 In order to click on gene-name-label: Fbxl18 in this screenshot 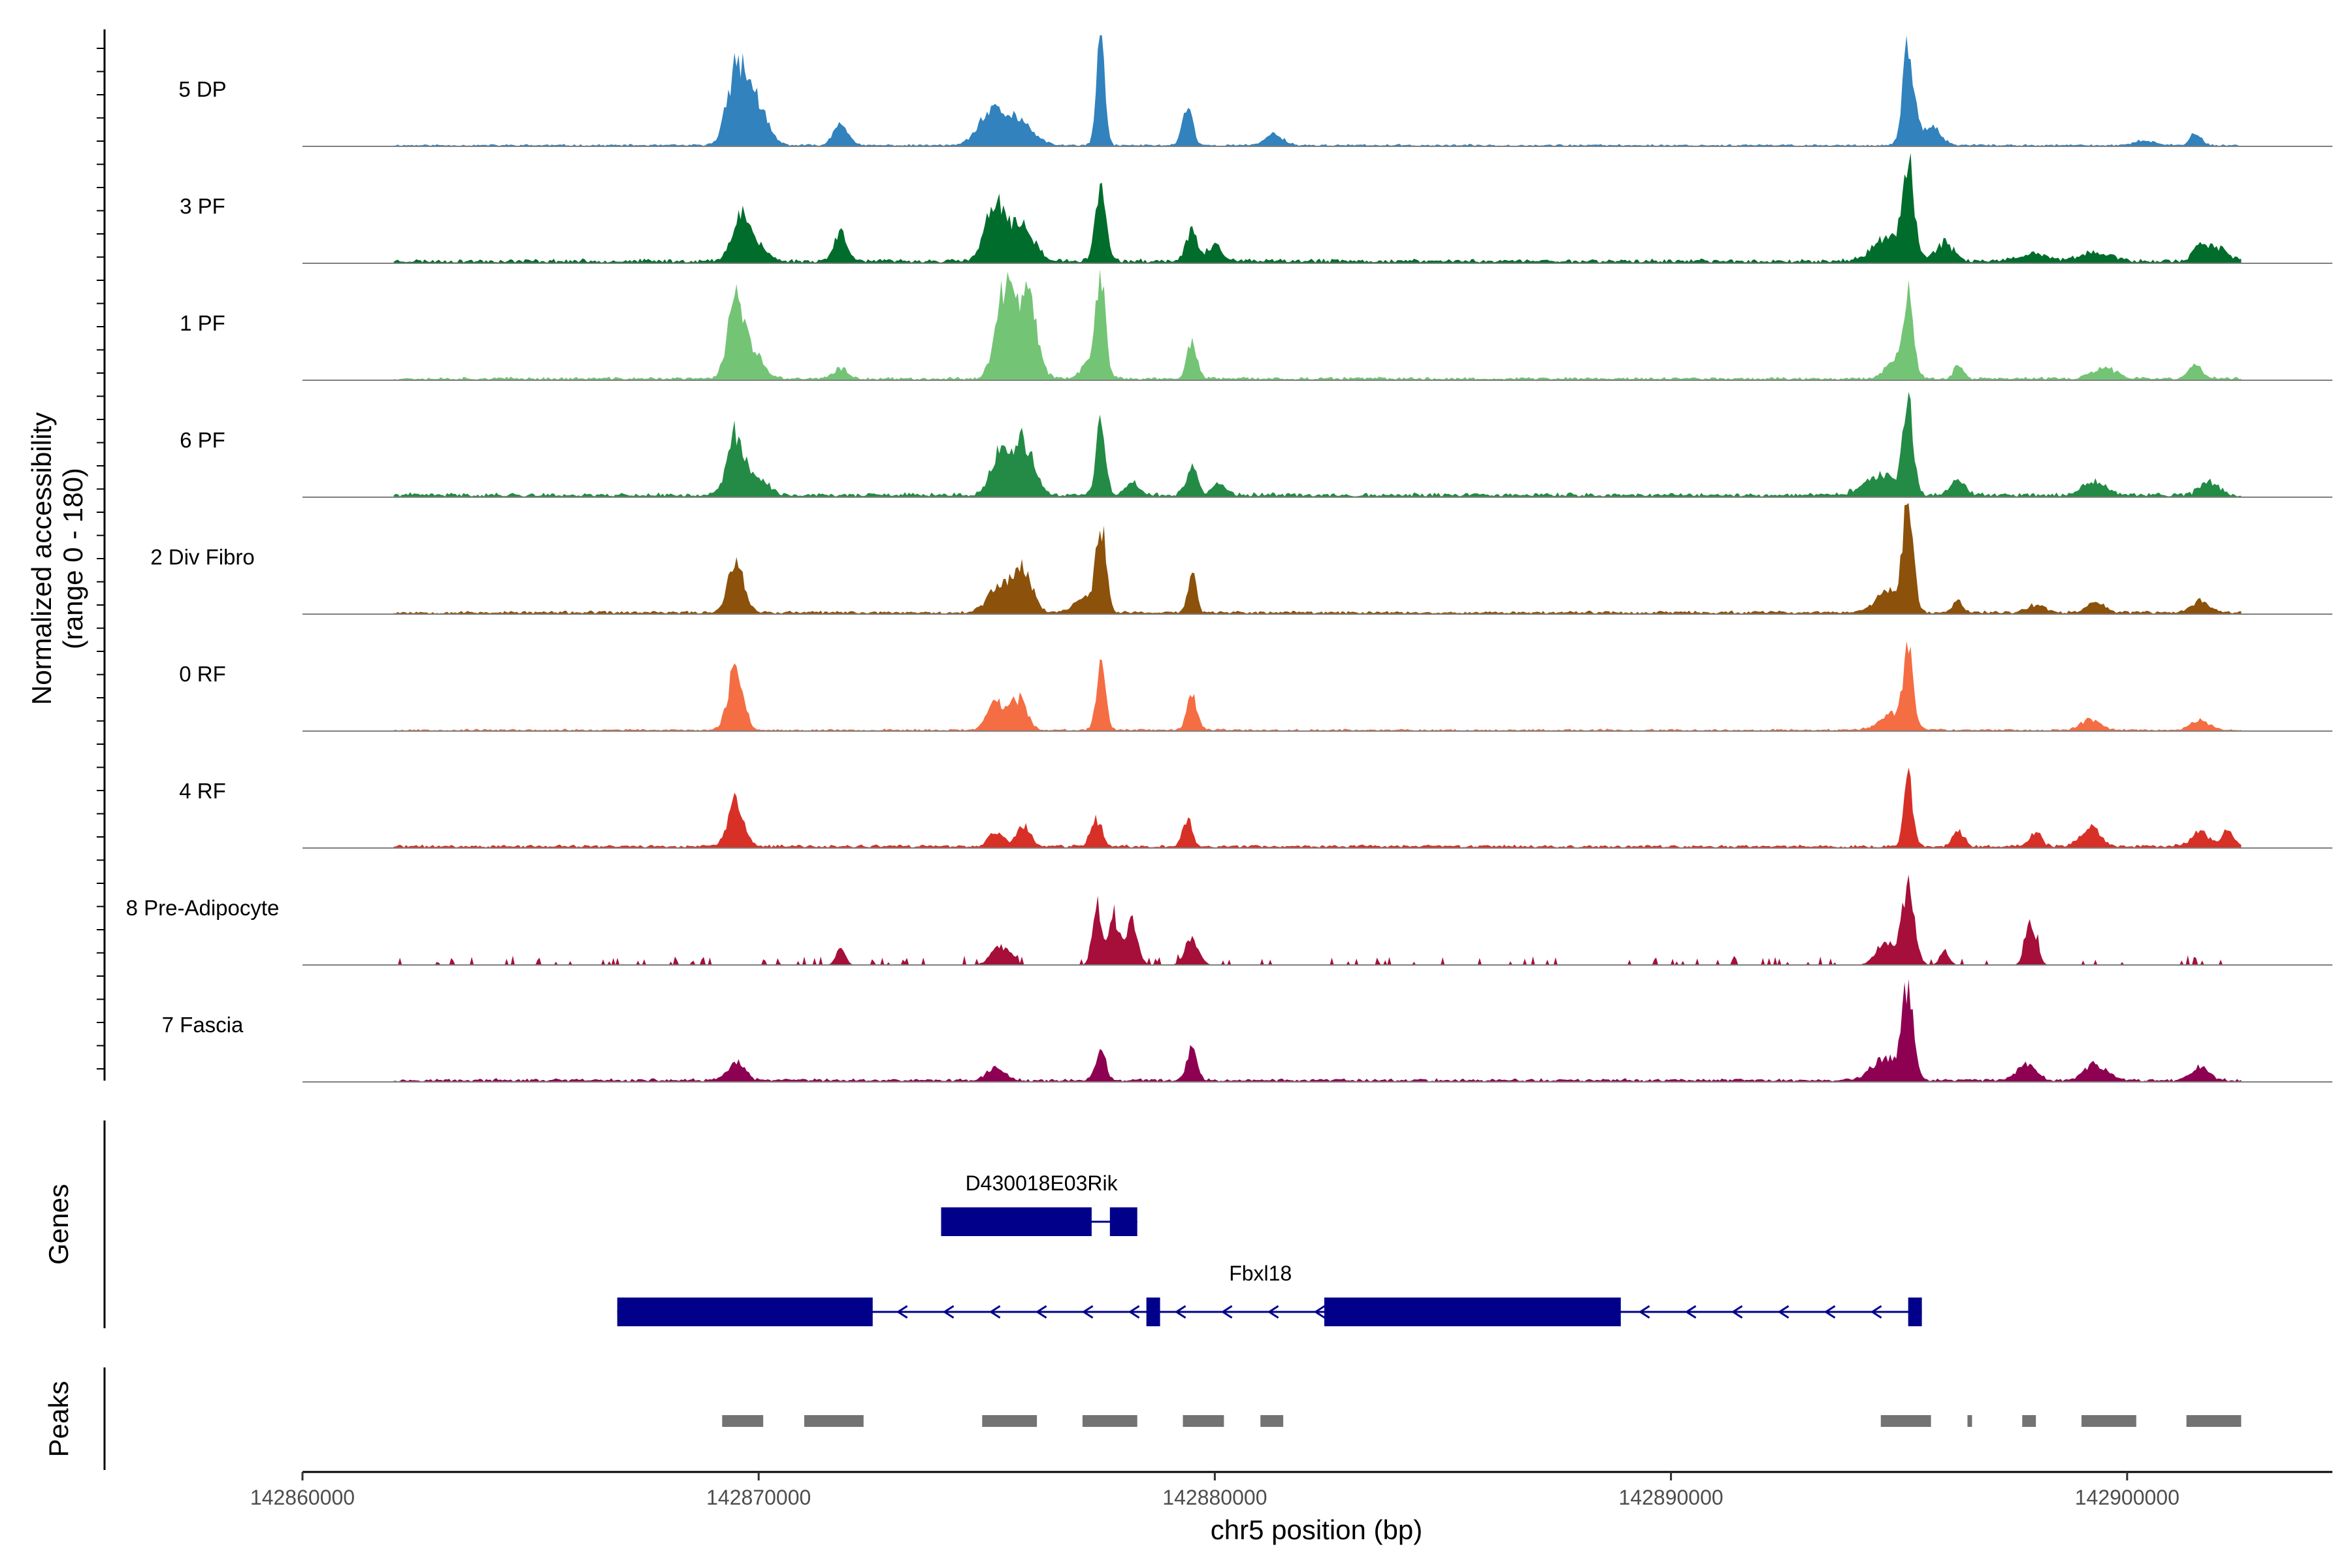, I will do `click(1260, 1273)`.